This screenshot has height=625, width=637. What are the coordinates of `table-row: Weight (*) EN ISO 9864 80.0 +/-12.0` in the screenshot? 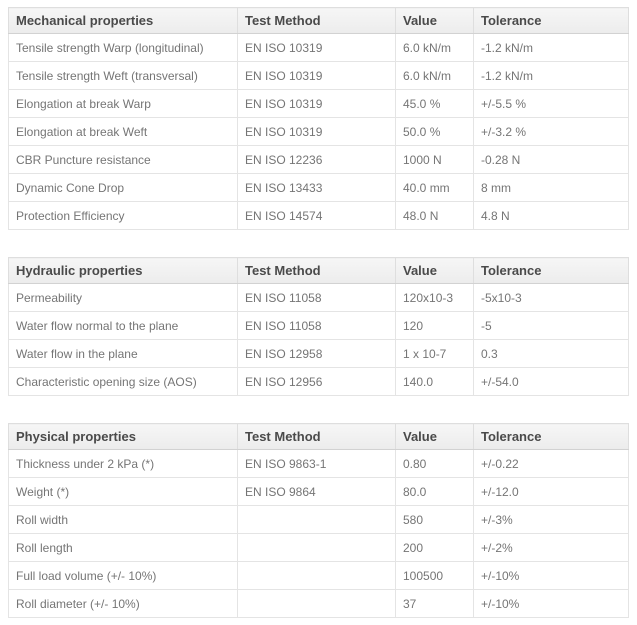 It's located at (318, 491).